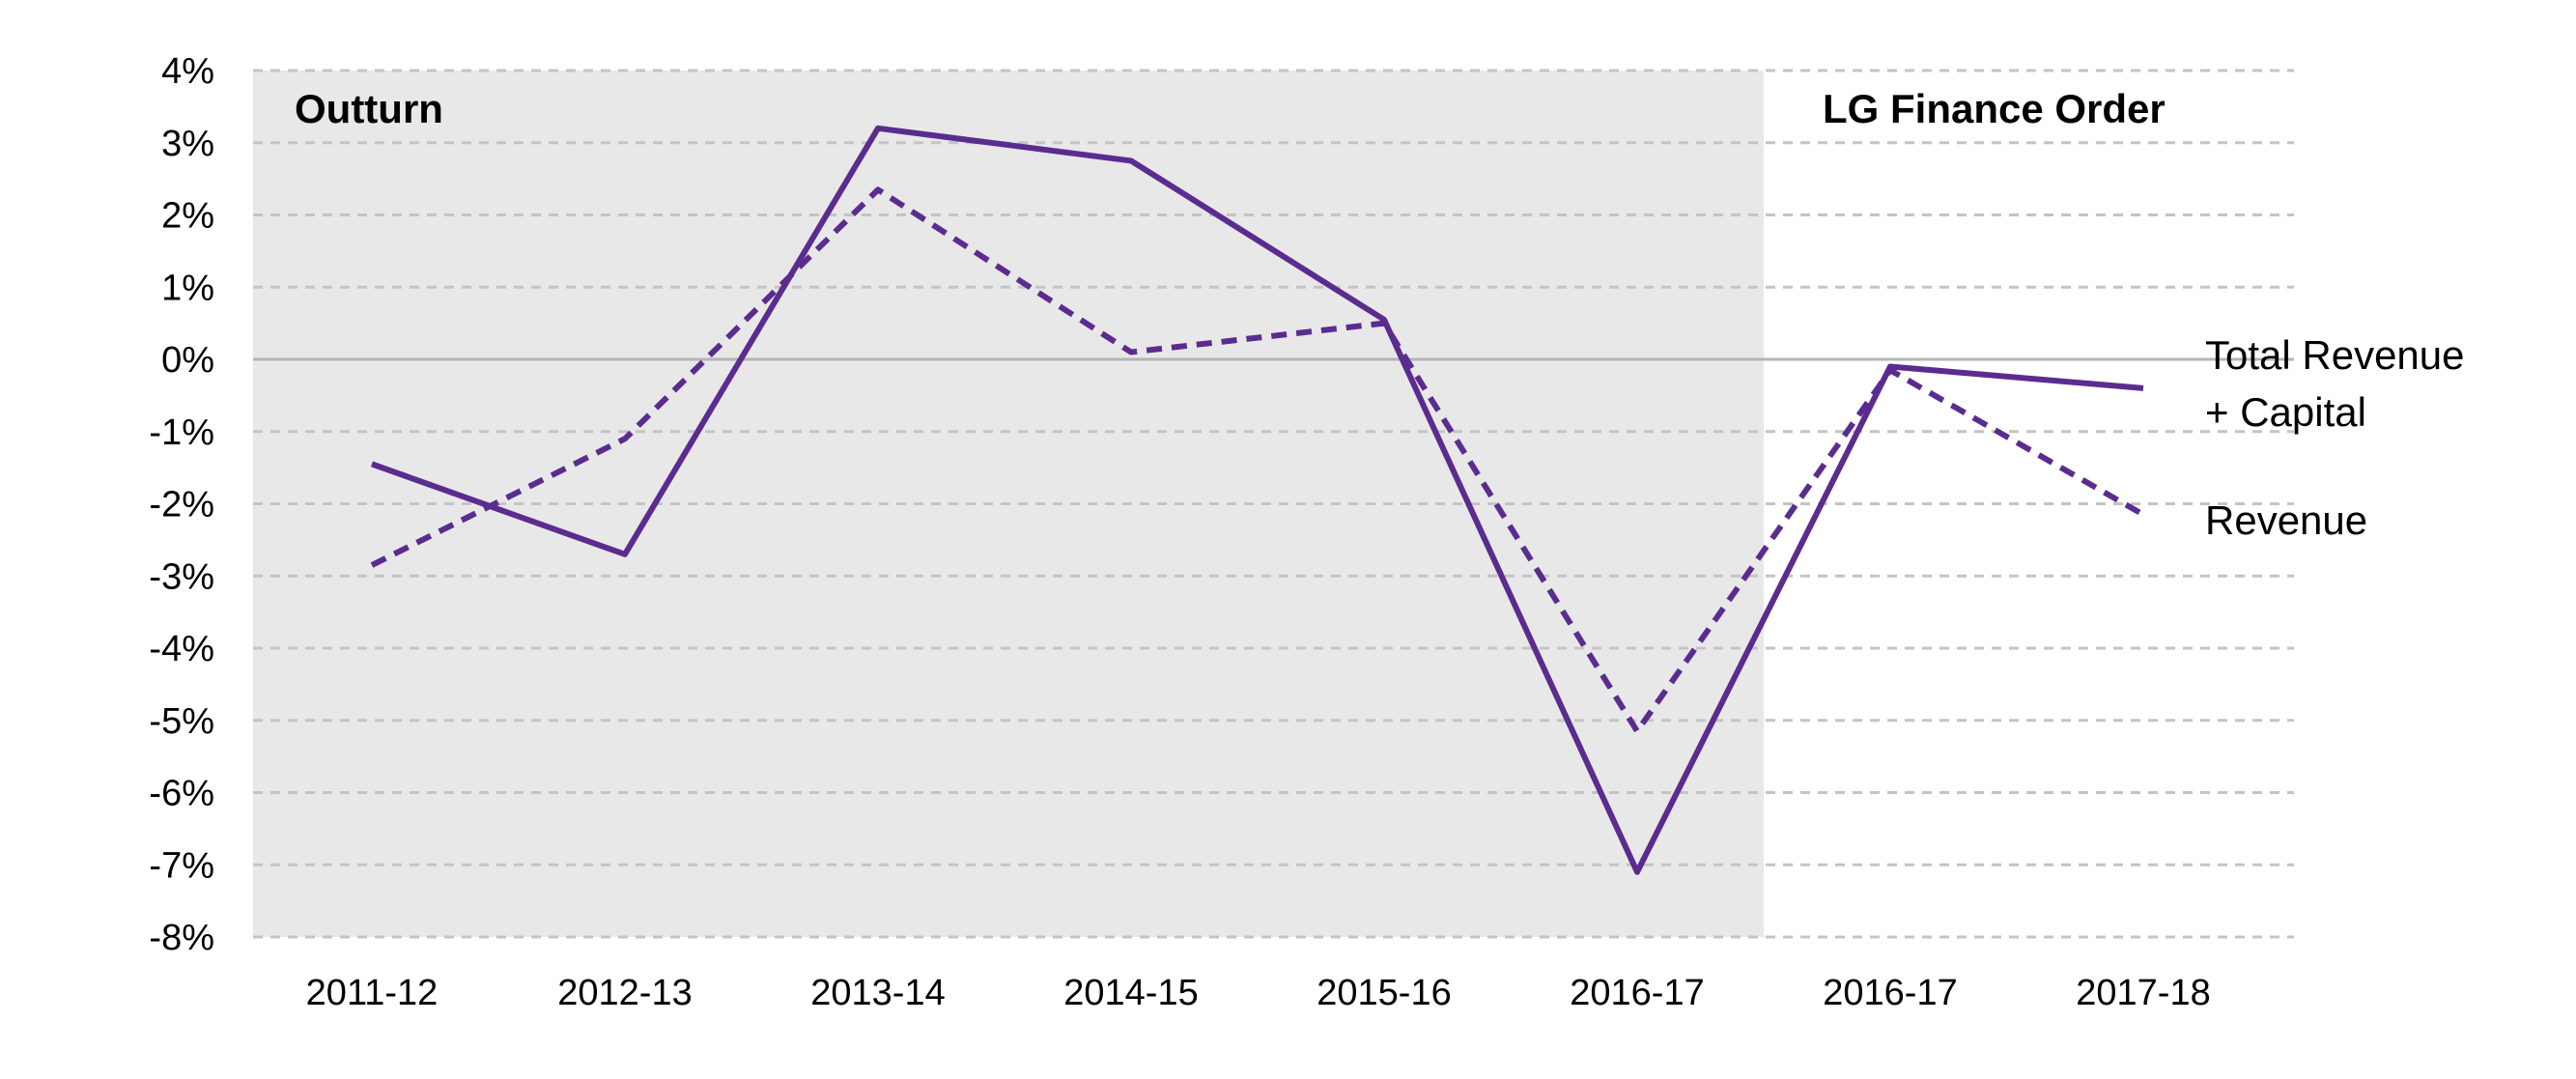 The width and height of the screenshot is (2576, 1079). I want to click on y-tick-label: -7%, so click(181, 865).